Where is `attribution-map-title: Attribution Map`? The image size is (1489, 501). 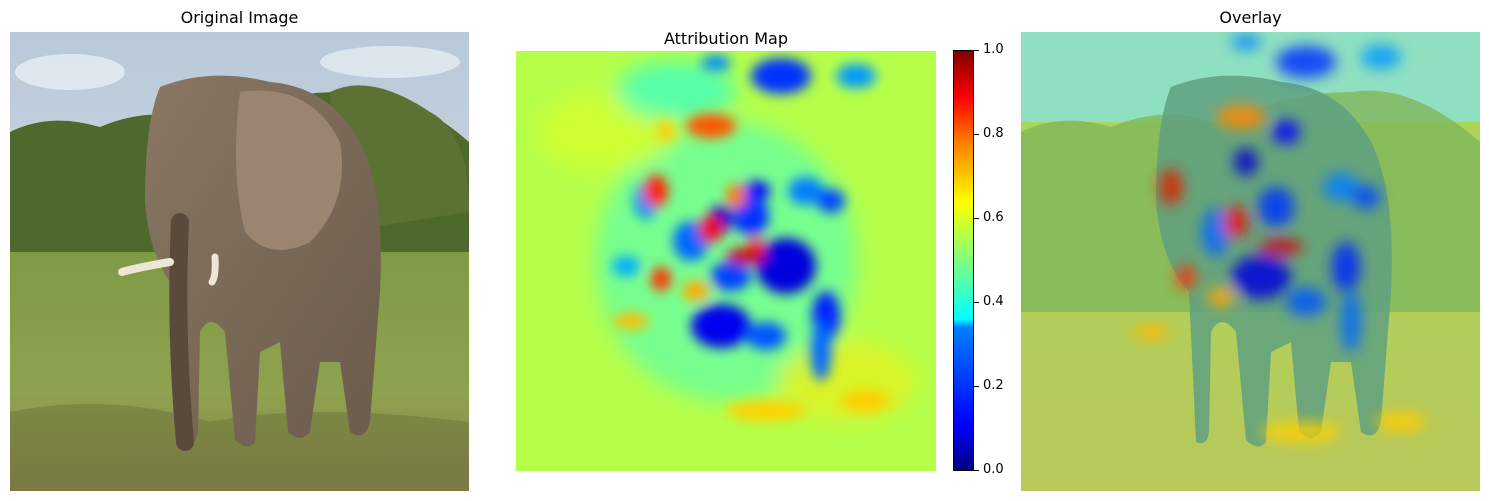 attribution-map-title: Attribution Map is located at coordinates (726, 38).